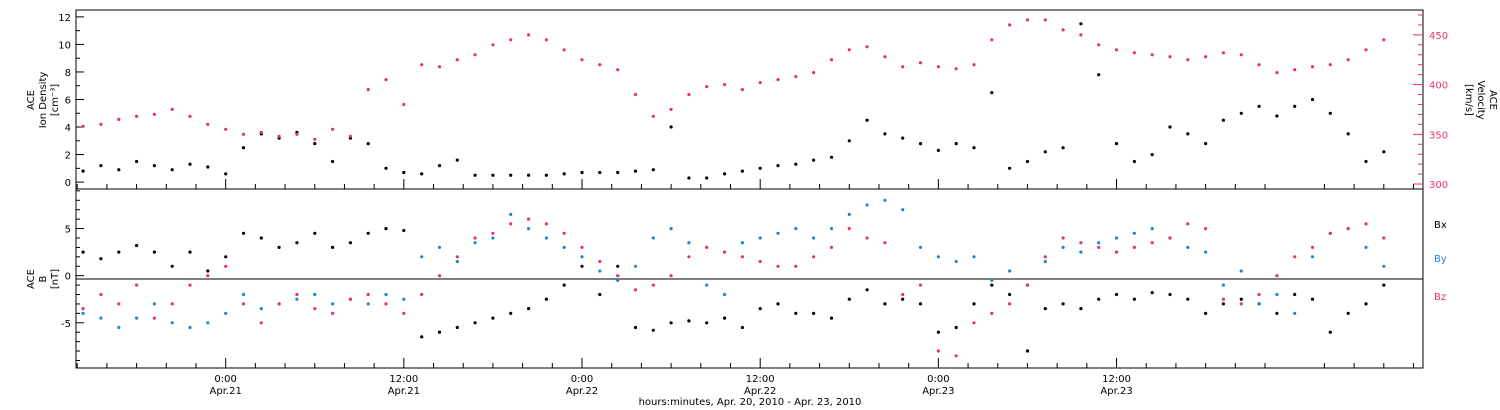  Describe the element at coordinates (55, 279) in the screenshot. I see `bottom-left-ylabel-line-3: [nT]` at that location.